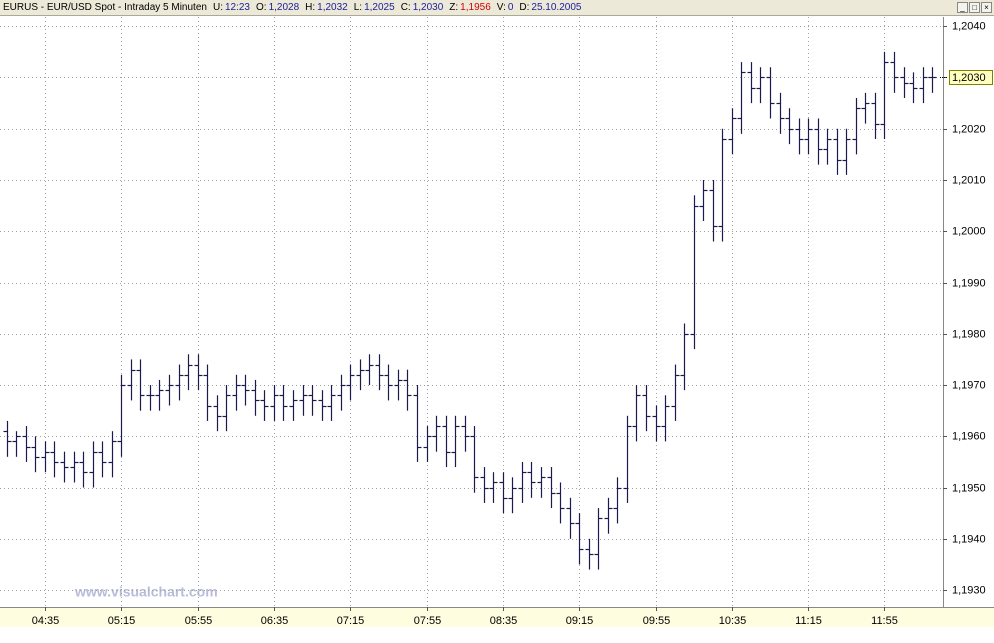  What do you see at coordinates (969, 436) in the screenshot?
I see `y-tick-label: 1,1960` at bounding box center [969, 436].